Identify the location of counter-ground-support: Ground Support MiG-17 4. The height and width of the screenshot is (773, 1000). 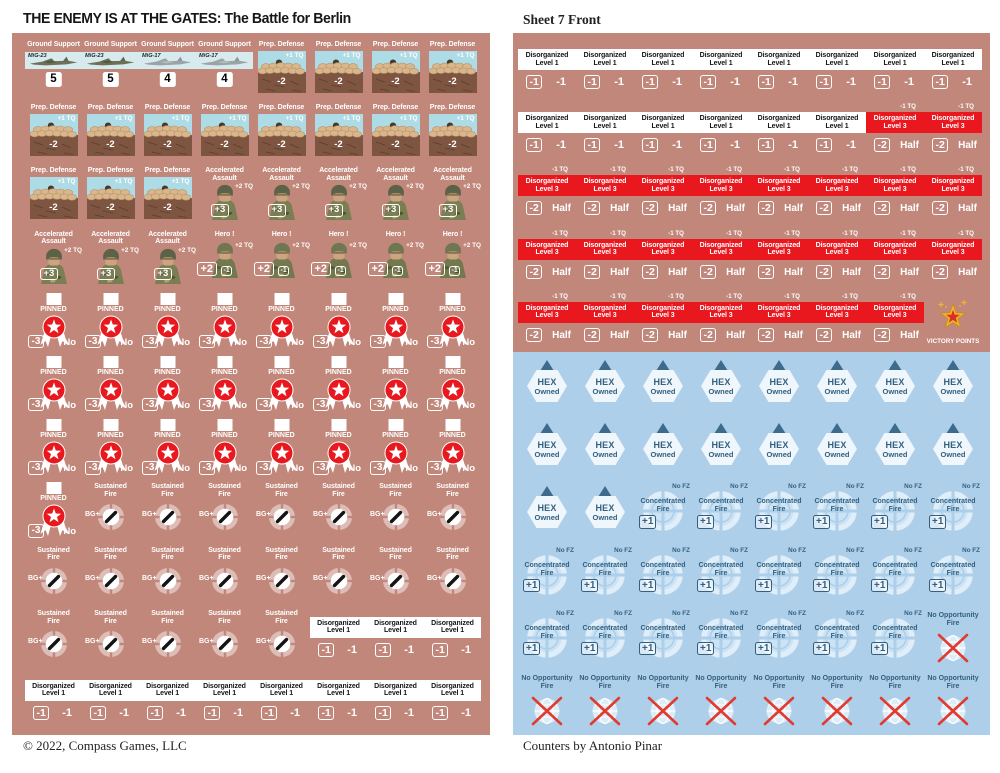
(167, 70).